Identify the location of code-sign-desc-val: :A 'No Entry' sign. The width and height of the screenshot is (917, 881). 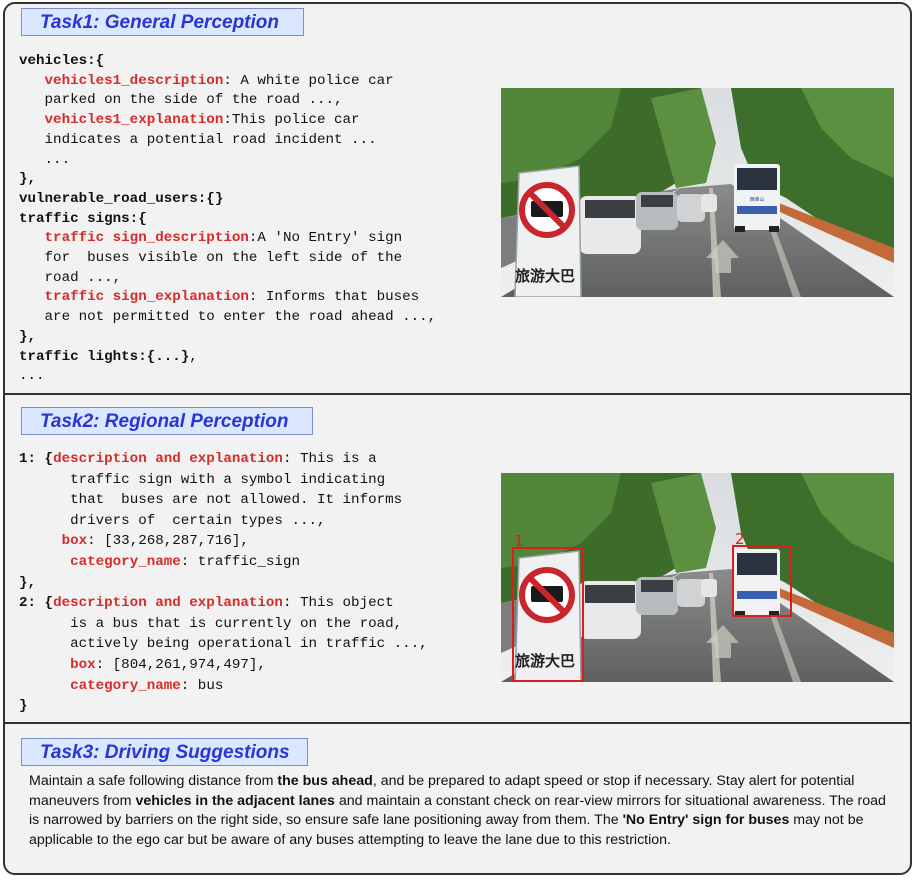
(325, 238).